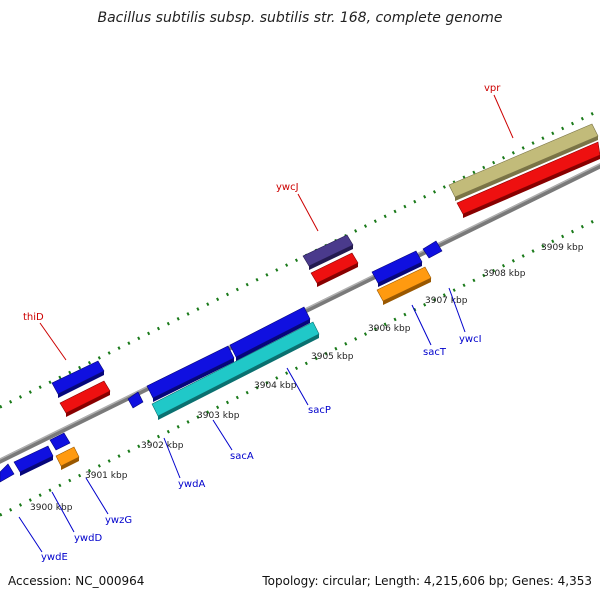 This screenshot has height=600, width=600. I want to click on ywde-cds-arrow, so click(7, 473).